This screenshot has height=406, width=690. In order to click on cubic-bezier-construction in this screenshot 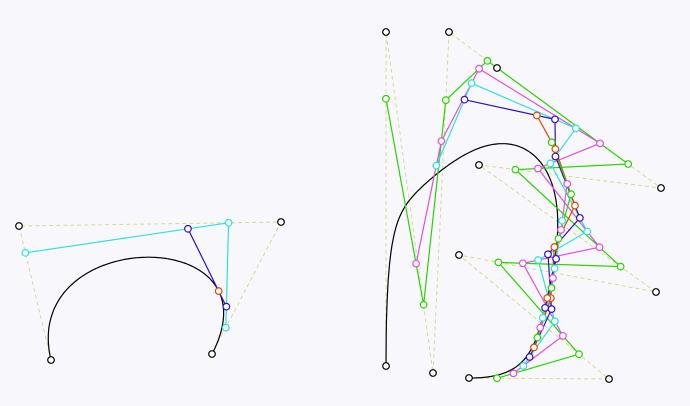, I will do `click(150, 291)`.